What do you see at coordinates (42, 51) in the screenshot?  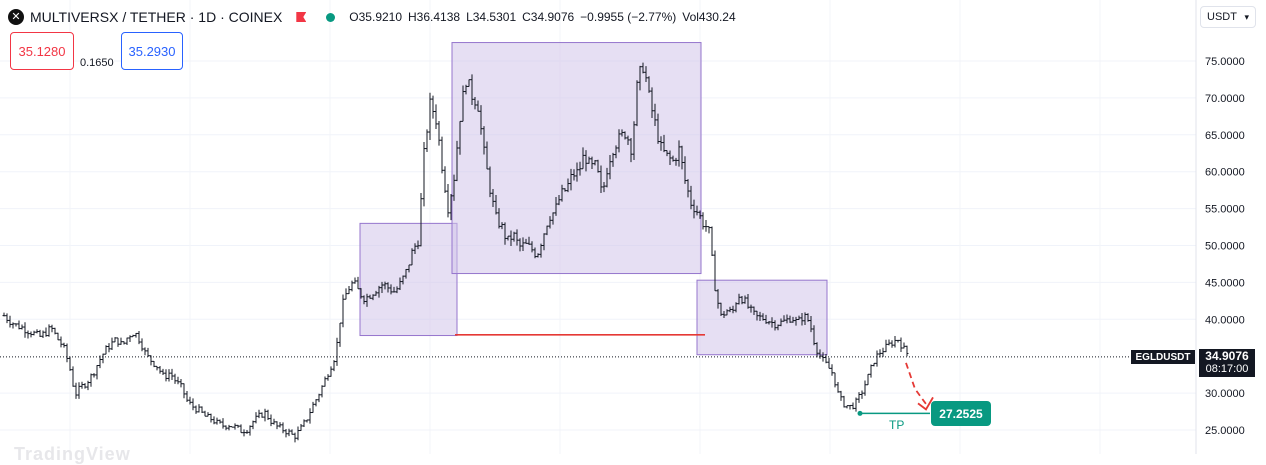 I see `sell-button: 35.1280` at bounding box center [42, 51].